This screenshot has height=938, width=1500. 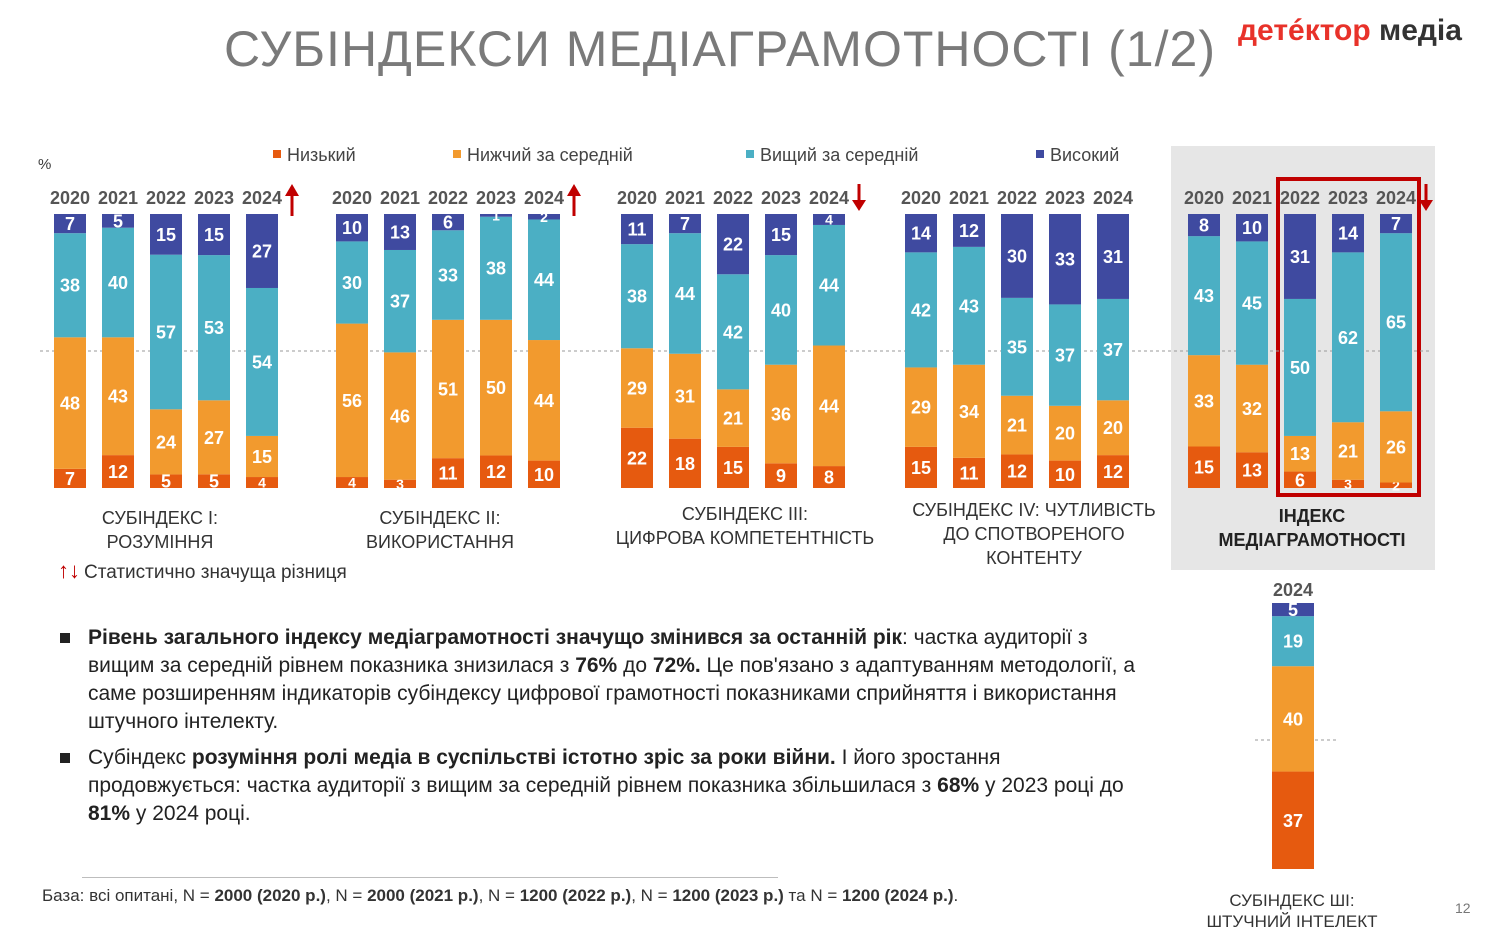 What do you see at coordinates (745, 514) in the screenshot?
I see `group-label-line: СУБІНДЕКС ІІІ:` at bounding box center [745, 514].